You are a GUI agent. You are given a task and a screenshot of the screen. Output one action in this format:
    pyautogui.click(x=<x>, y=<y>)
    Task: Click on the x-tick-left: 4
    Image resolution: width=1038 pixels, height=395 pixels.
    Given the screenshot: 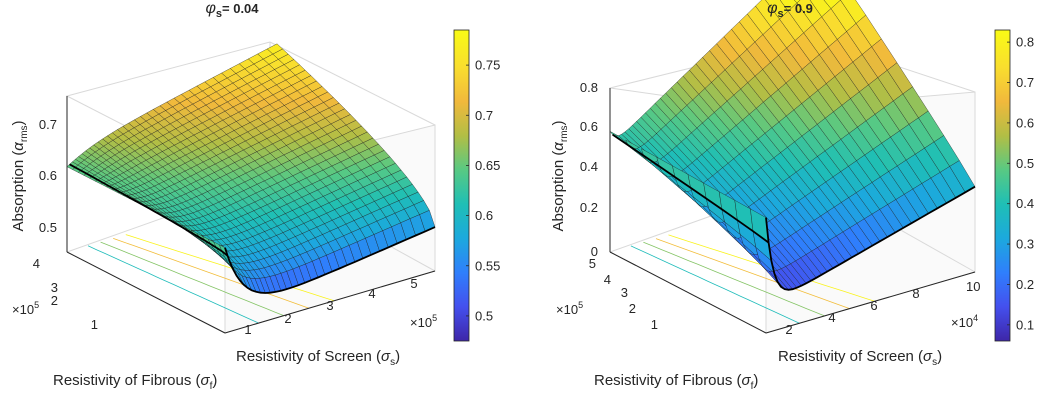 What is the action you would take?
    pyautogui.click(x=371, y=293)
    